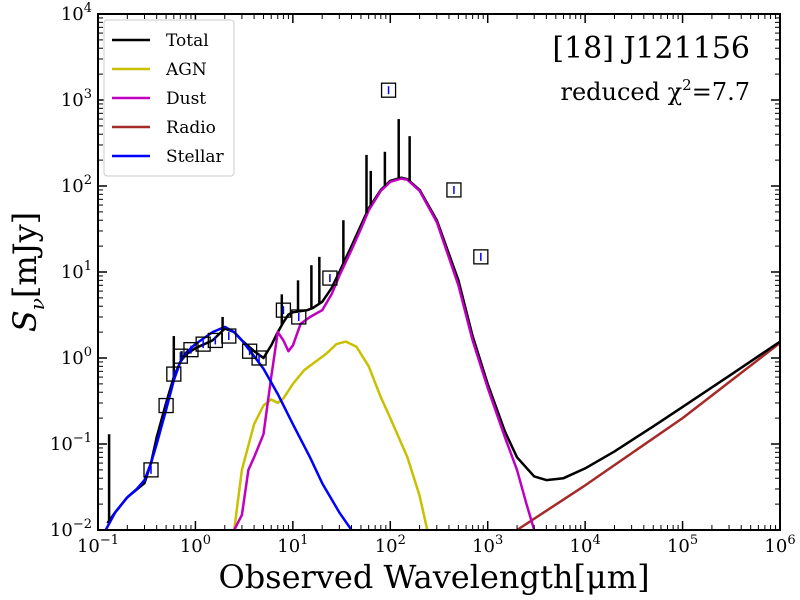 This screenshot has width=800, height=600. What do you see at coordinates (585, 545) in the screenshot?
I see `x-tick-label: 10⁴` at bounding box center [585, 545].